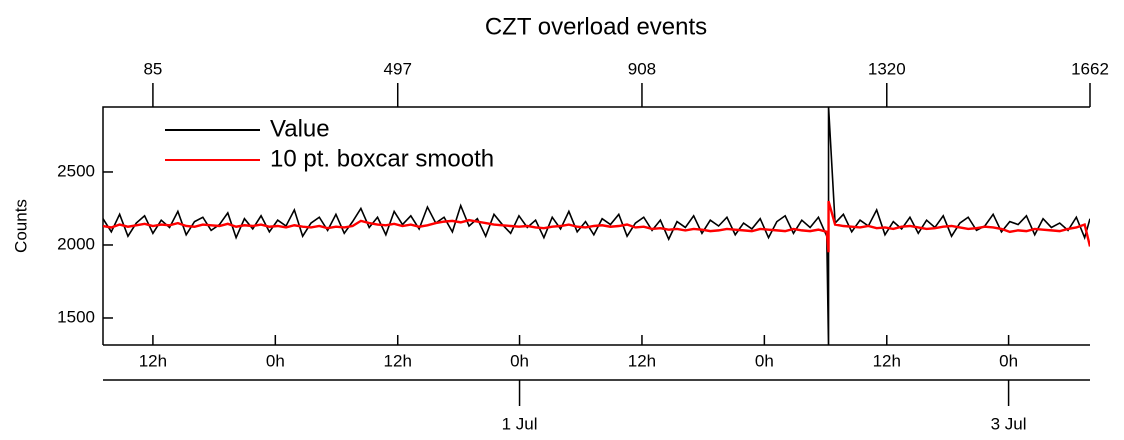 The height and width of the screenshot is (440, 1124). I want to click on legend-label: 10 pt. boxcar smooth, so click(382, 158).